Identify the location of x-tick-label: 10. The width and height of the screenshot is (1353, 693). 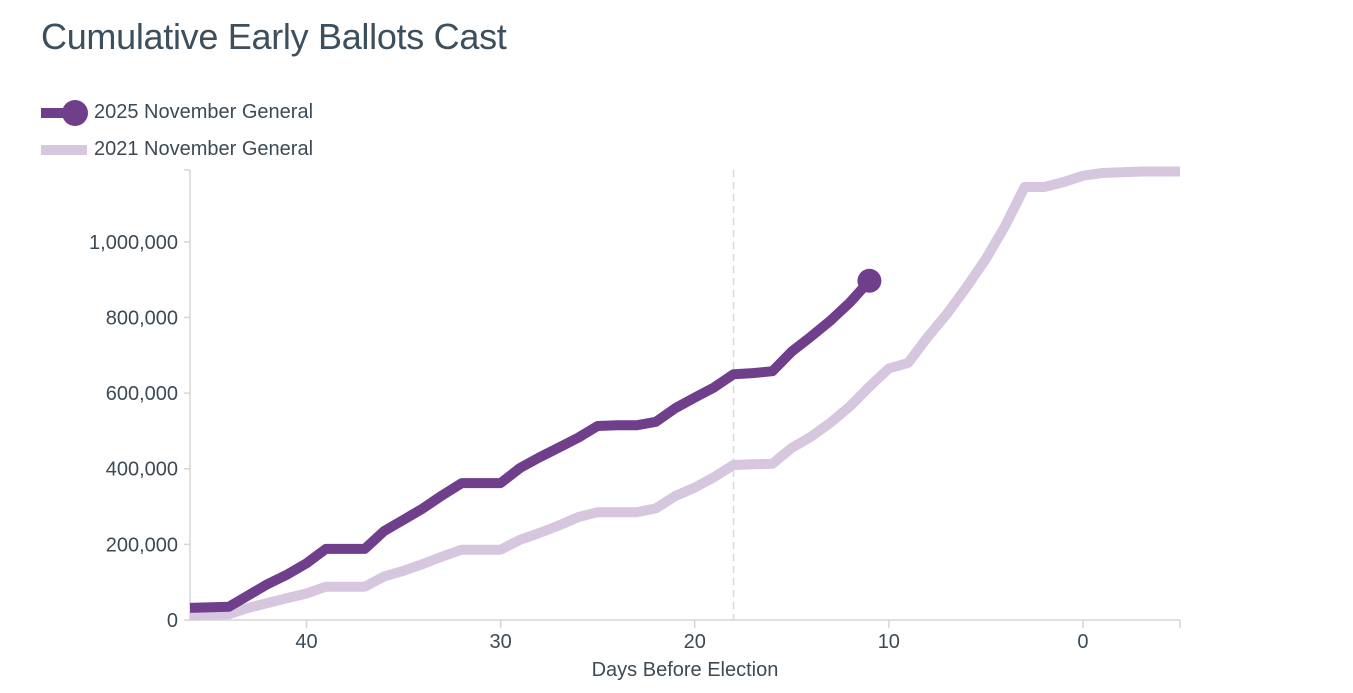
(889, 642).